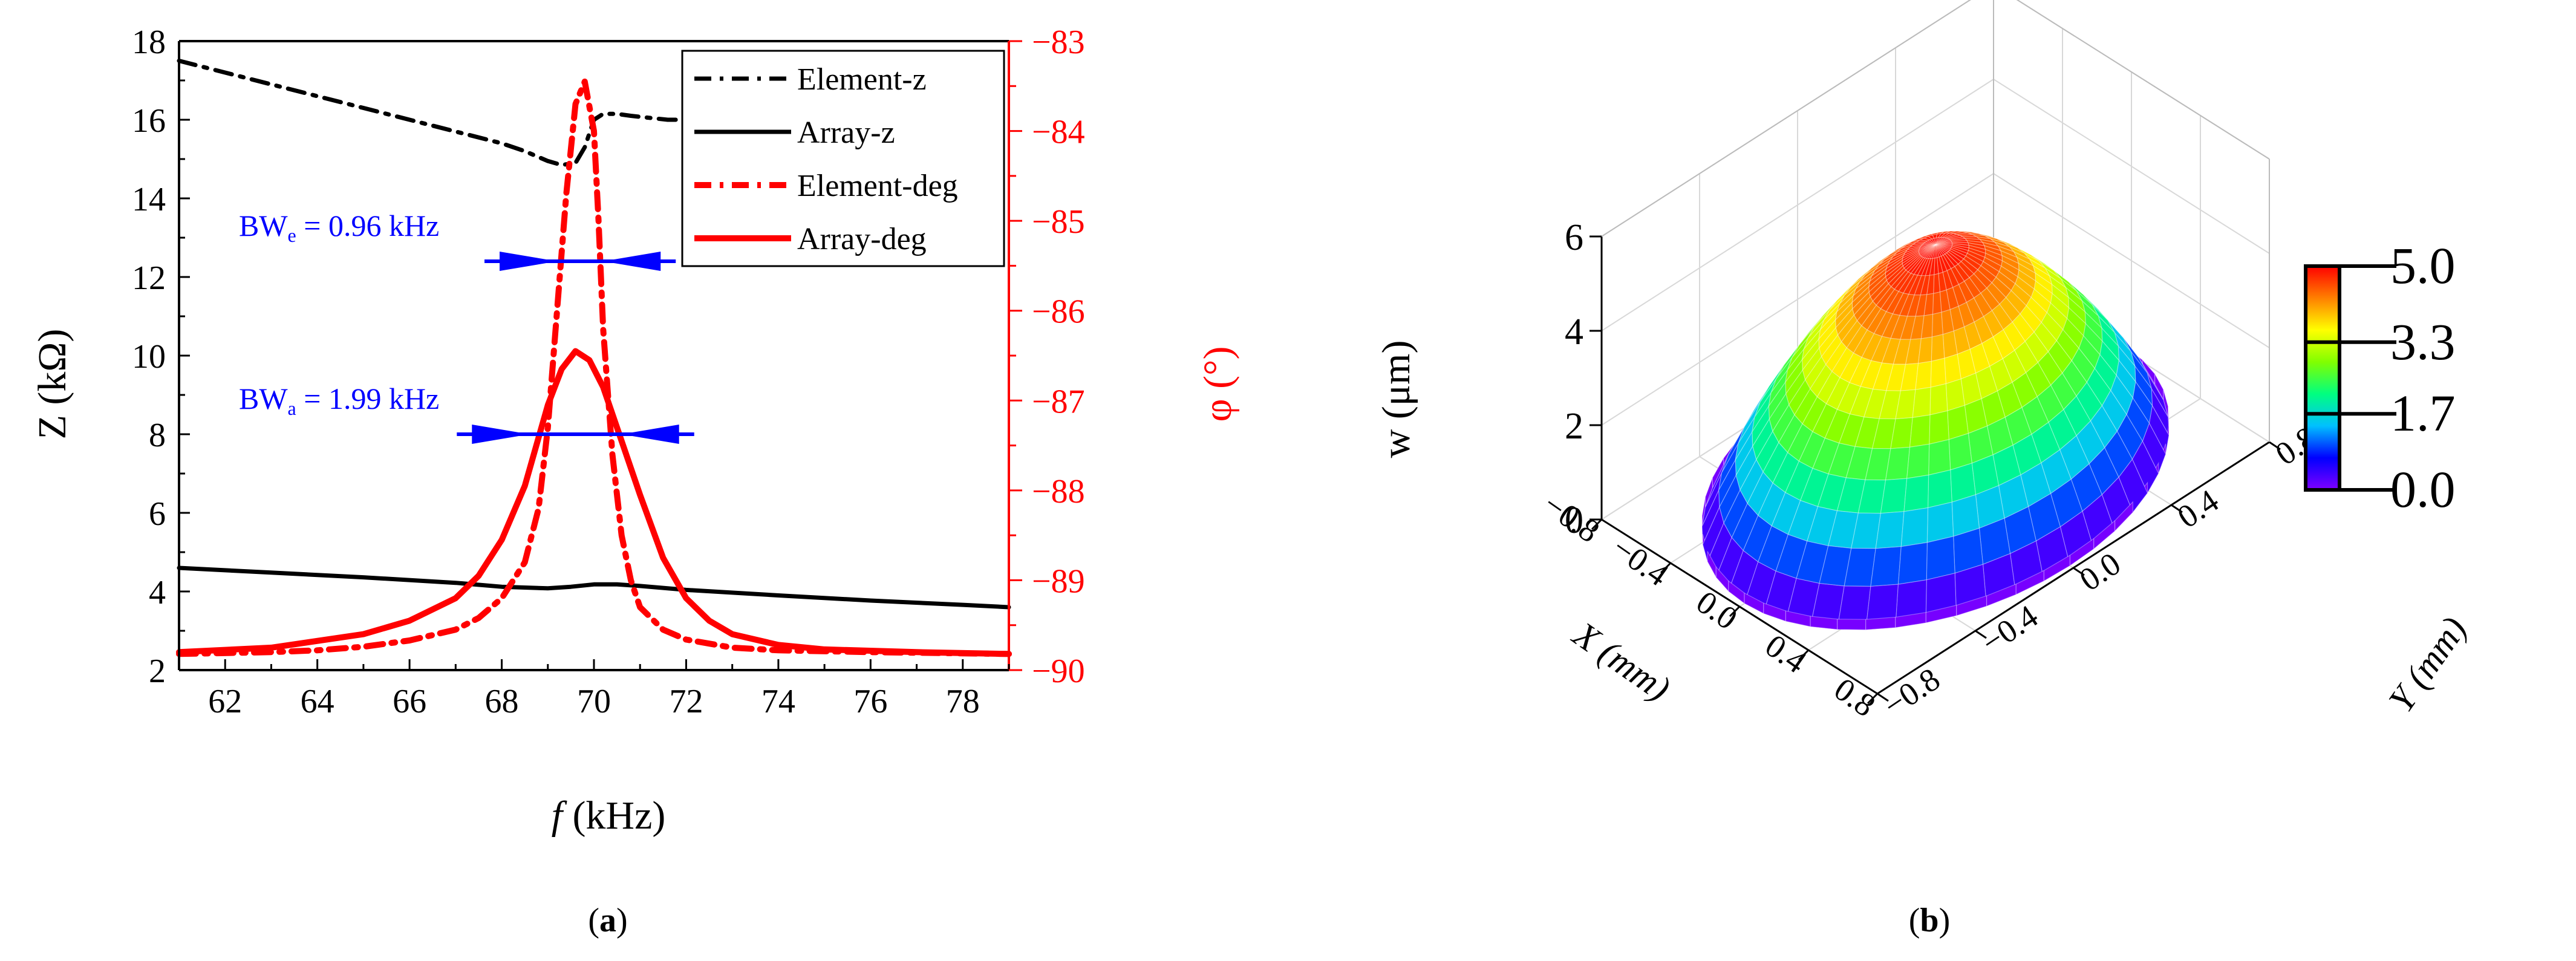 The height and width of the screenshot is (961, 2576). What do you see at coordinates (368, 226) in the screenshot?
I see `bandwidth-label-value: = 0.96 kHz` at bounding box center [368, 226].